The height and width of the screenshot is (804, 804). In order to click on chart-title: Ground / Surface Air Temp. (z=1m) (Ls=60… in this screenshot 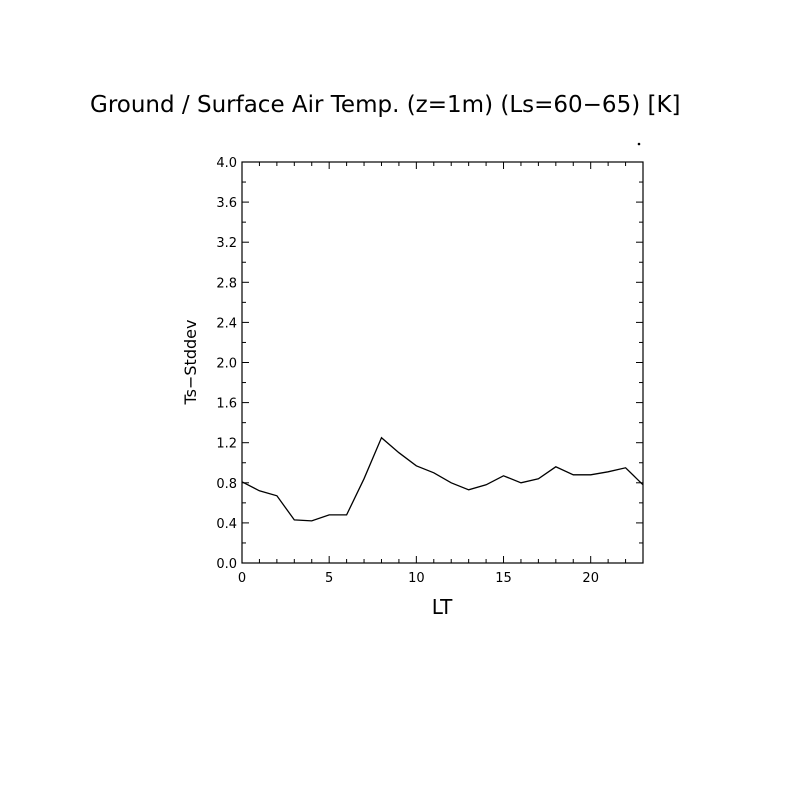, I will do `click(385, 105)`.